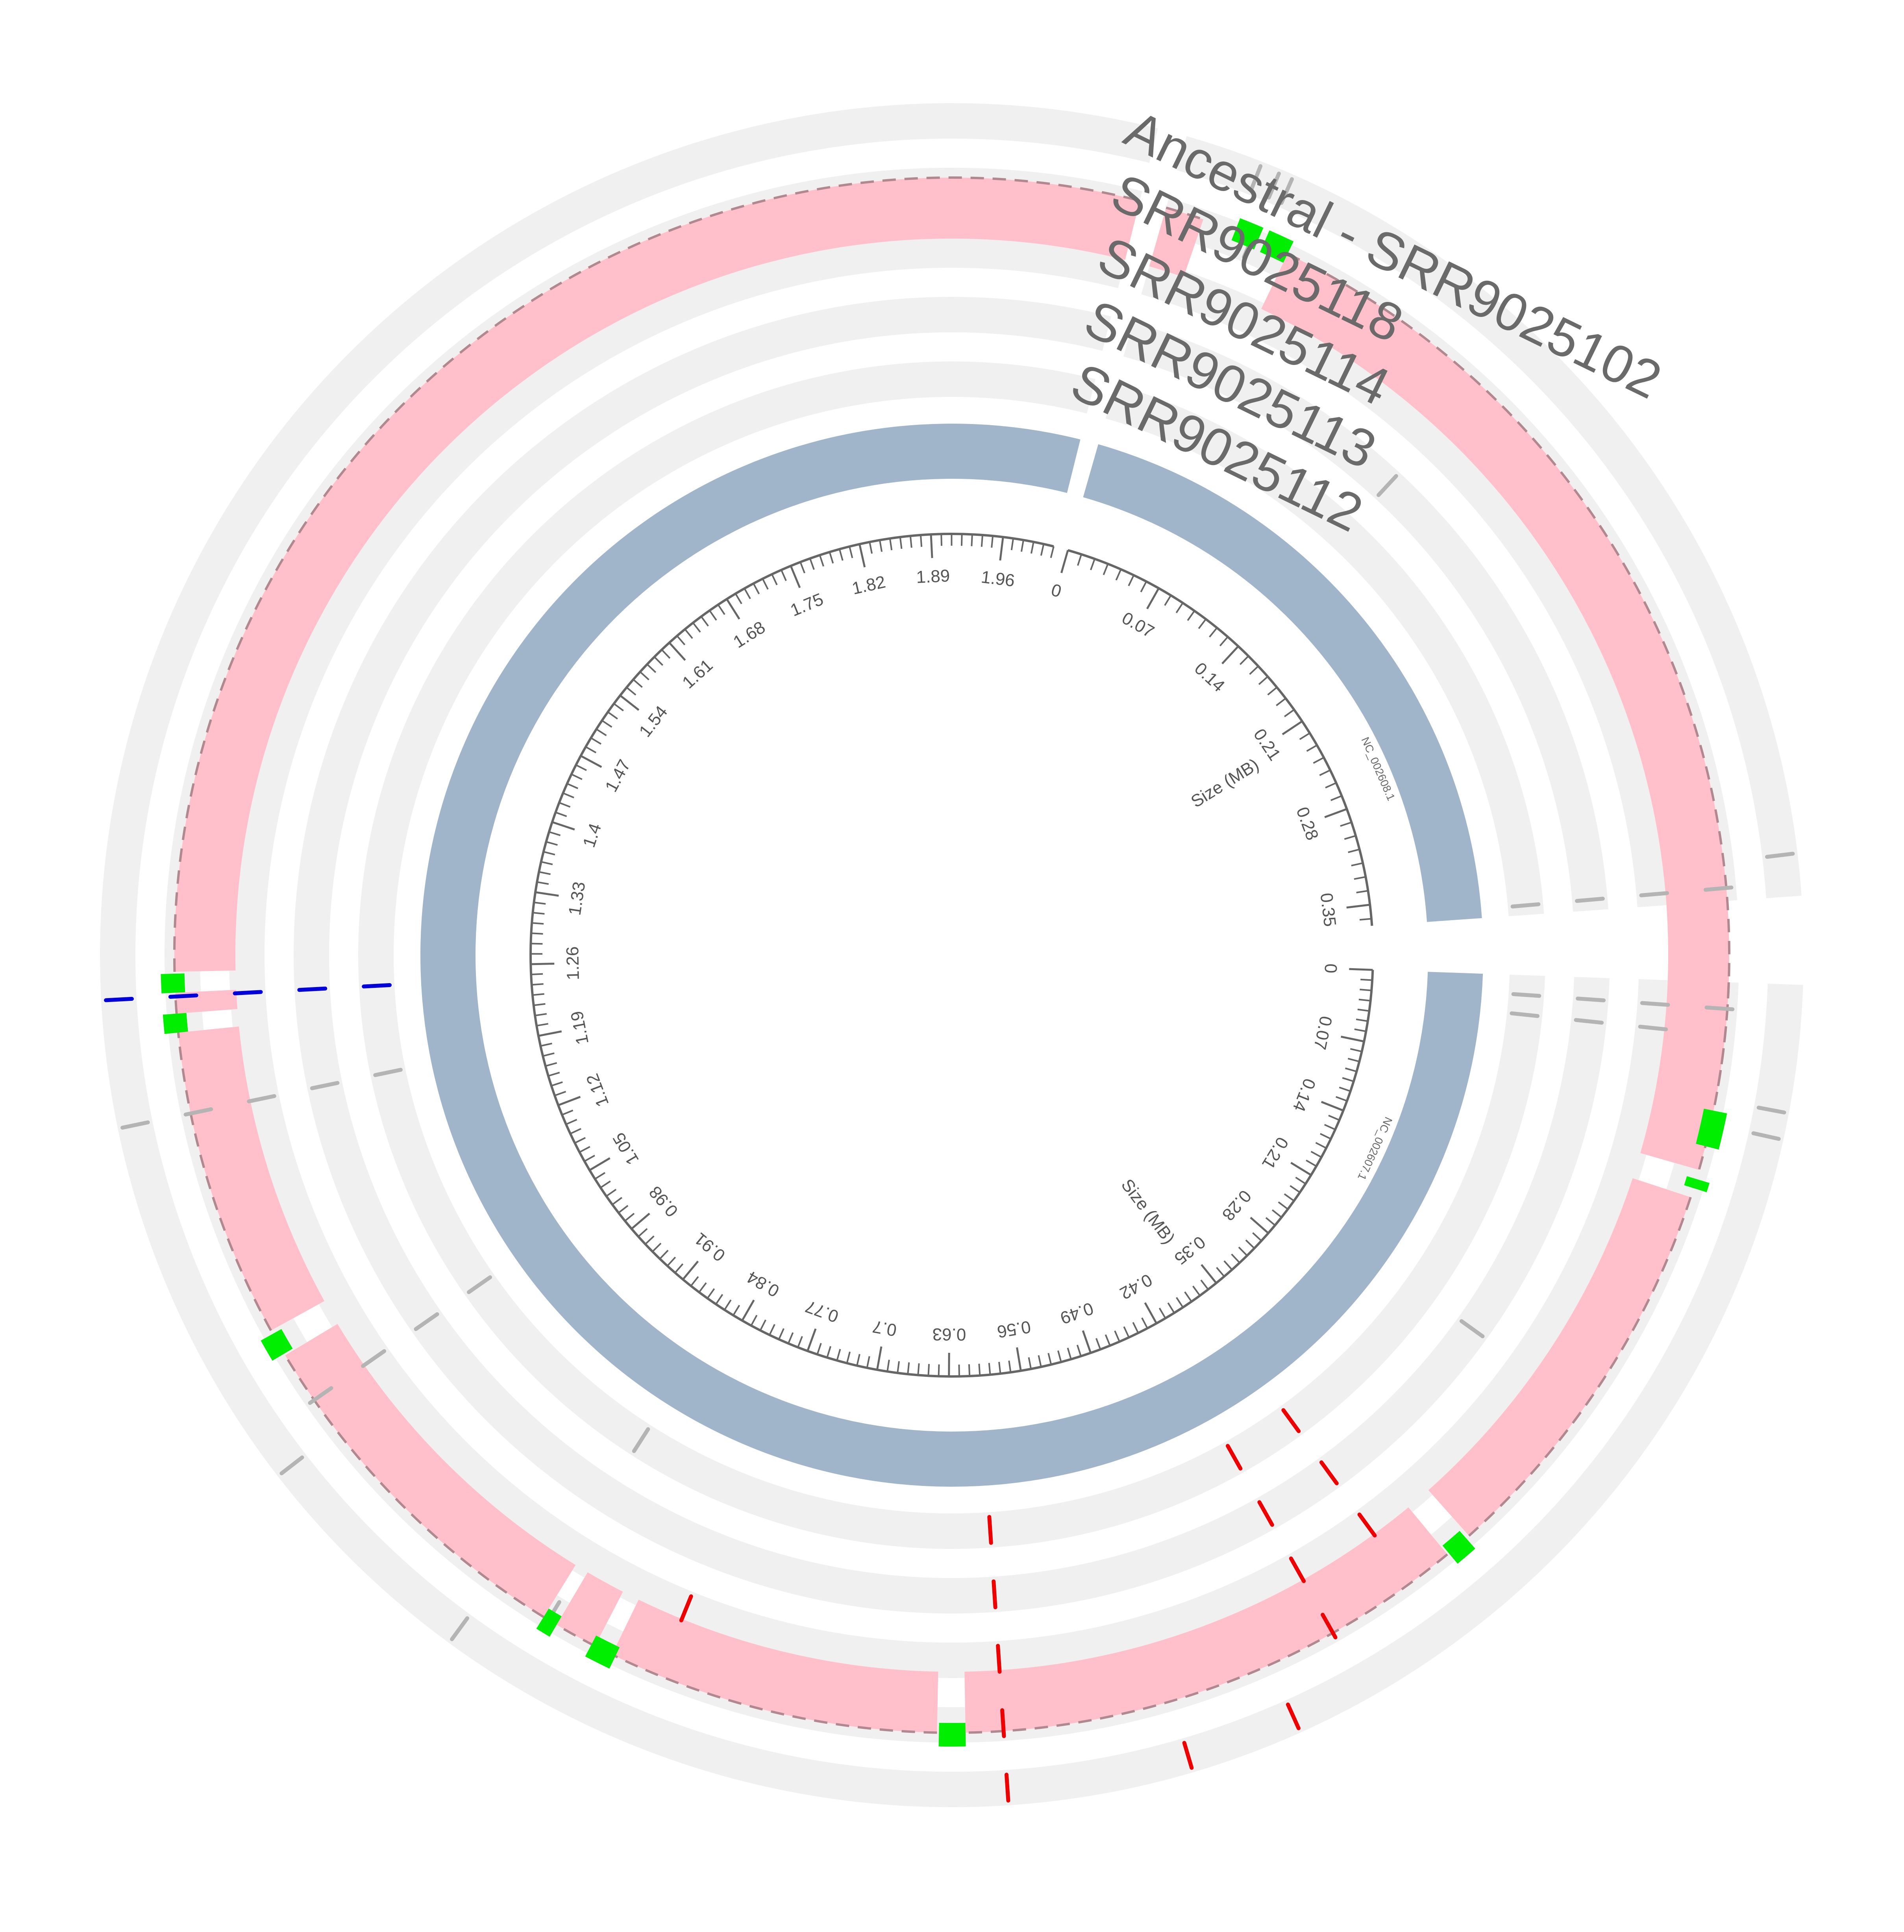 This screenshot has height=1932, width=1904. I want to click on ideogram-segment, so click(1283, 683).